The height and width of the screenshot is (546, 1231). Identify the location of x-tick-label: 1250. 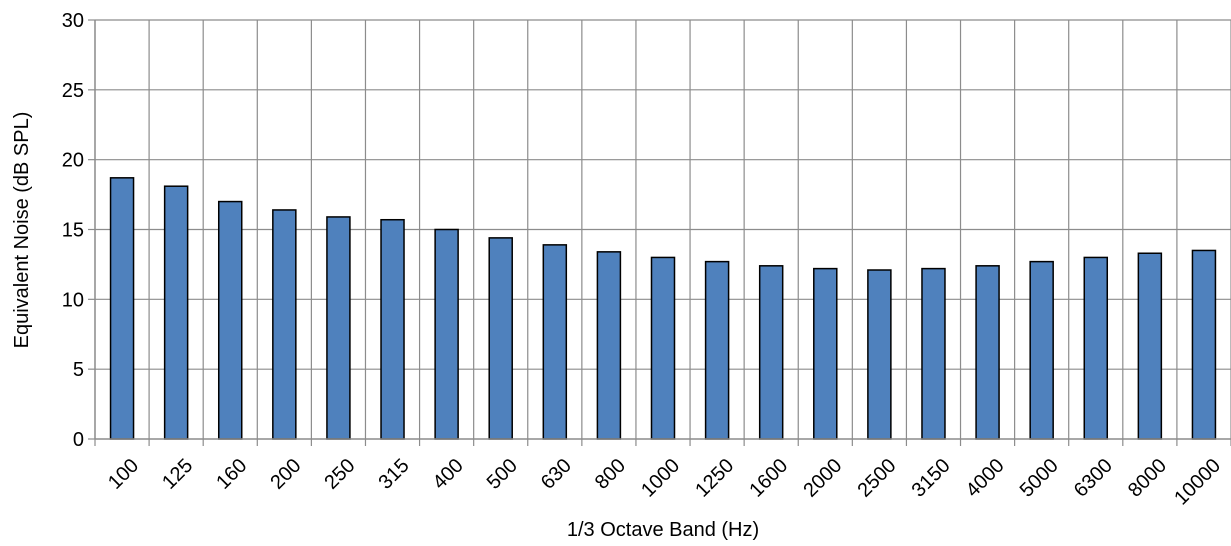
(714, 478).